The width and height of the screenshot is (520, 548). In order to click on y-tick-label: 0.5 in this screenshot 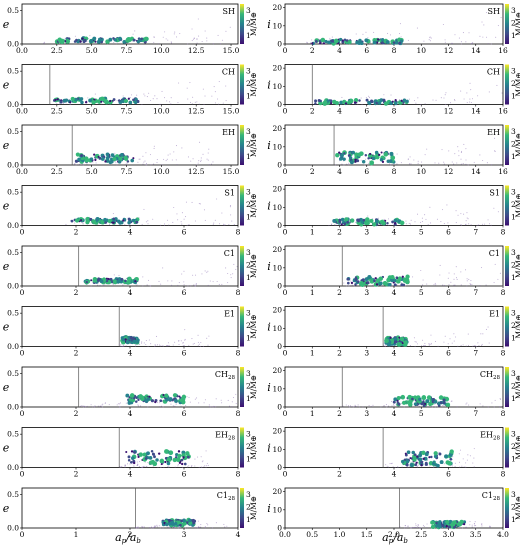, I will do `click(13, 71)`.